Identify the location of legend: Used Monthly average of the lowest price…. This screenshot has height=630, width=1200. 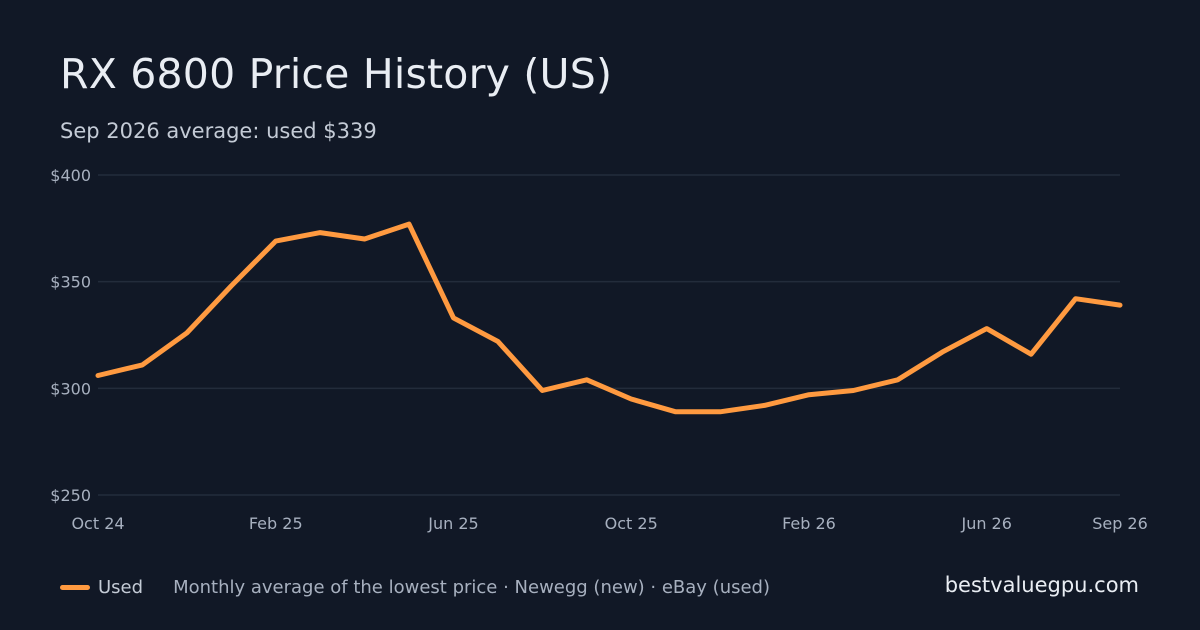
(415, 587).